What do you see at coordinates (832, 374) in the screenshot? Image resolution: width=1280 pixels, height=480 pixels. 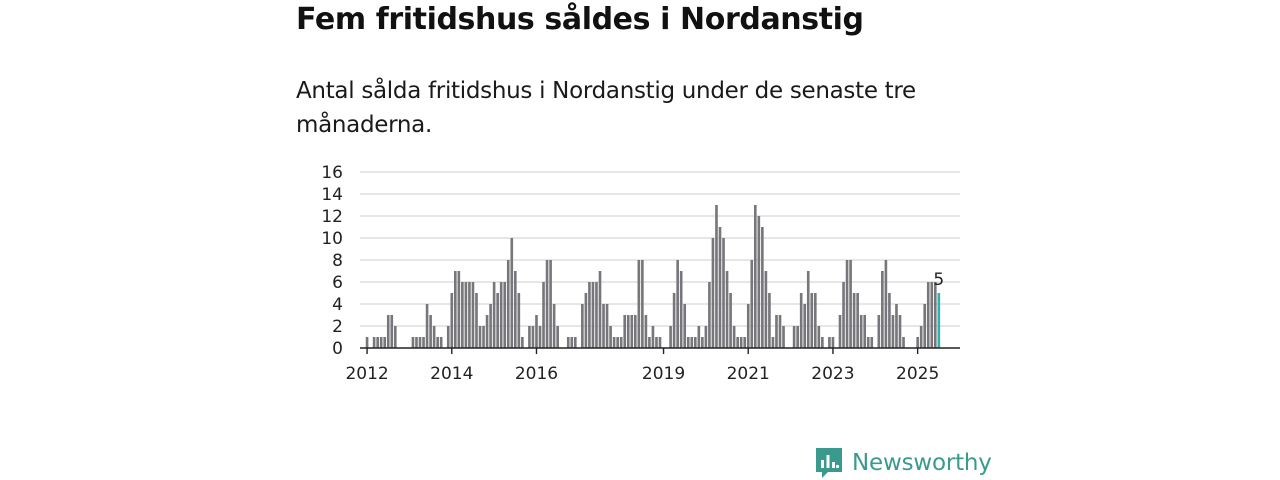 I see `x-tick-label: 2023` at bounding box center [832, 374].